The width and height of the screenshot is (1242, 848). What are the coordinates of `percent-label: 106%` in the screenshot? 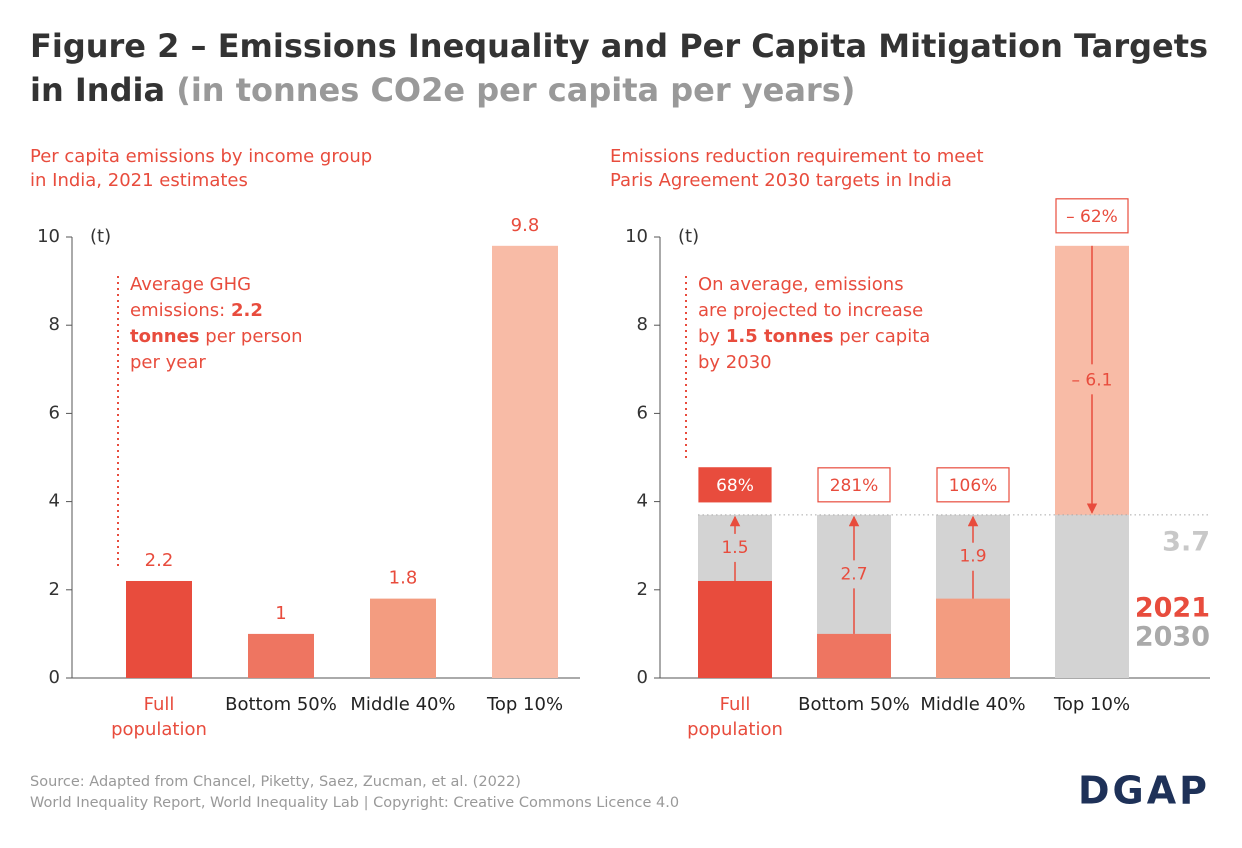 It's located at (973, 486).